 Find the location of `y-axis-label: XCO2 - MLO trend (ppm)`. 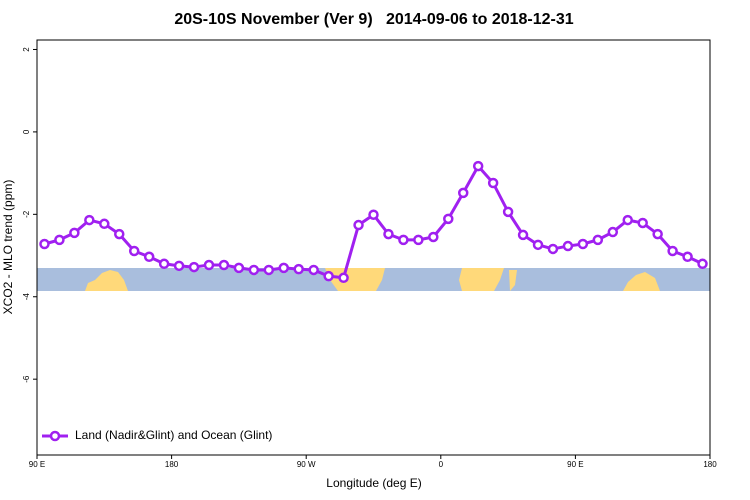

y-axis-label: XCO2 - MLO trend (ppm) is located at coordinates (8, 247).